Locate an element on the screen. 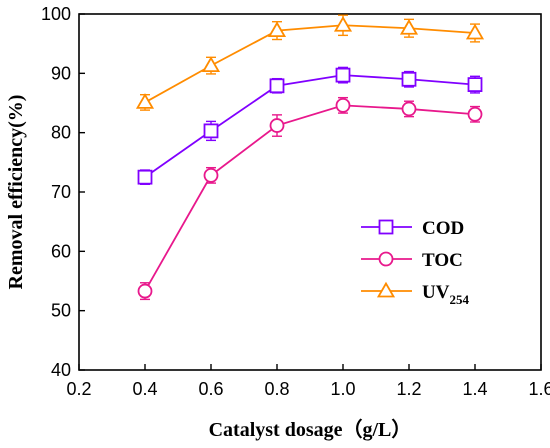 The width and height of the screenshot is (550, 448). y-tick-label: 100 is located at coordinates (56, 14).